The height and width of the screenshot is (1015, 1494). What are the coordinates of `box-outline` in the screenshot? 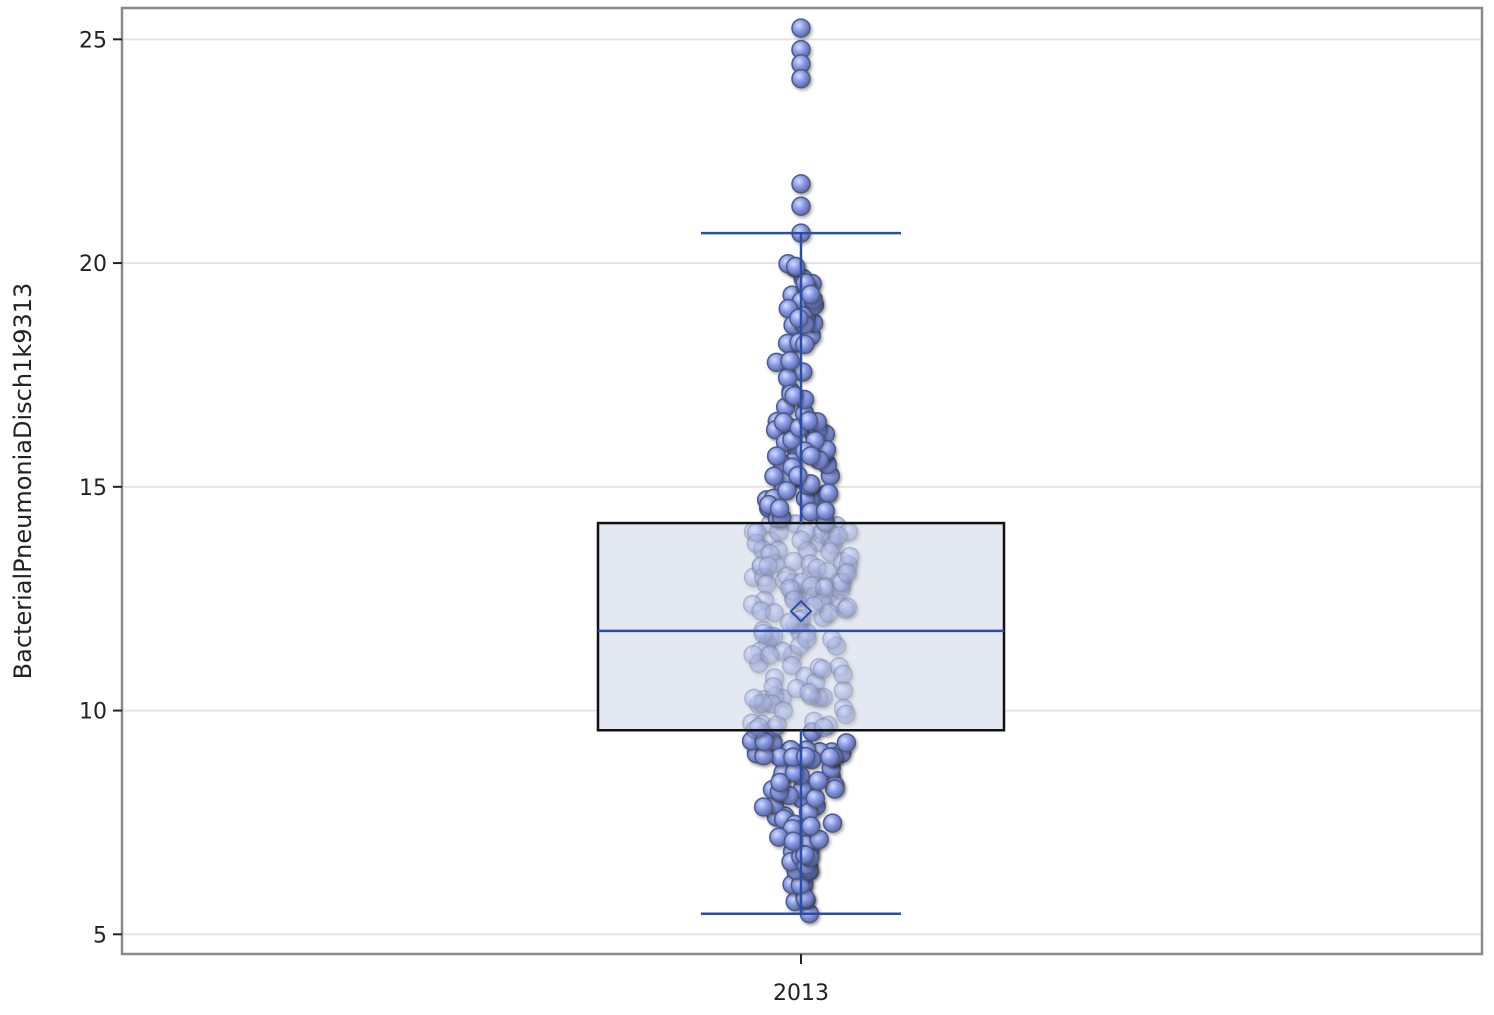 It's located at (801, 626).